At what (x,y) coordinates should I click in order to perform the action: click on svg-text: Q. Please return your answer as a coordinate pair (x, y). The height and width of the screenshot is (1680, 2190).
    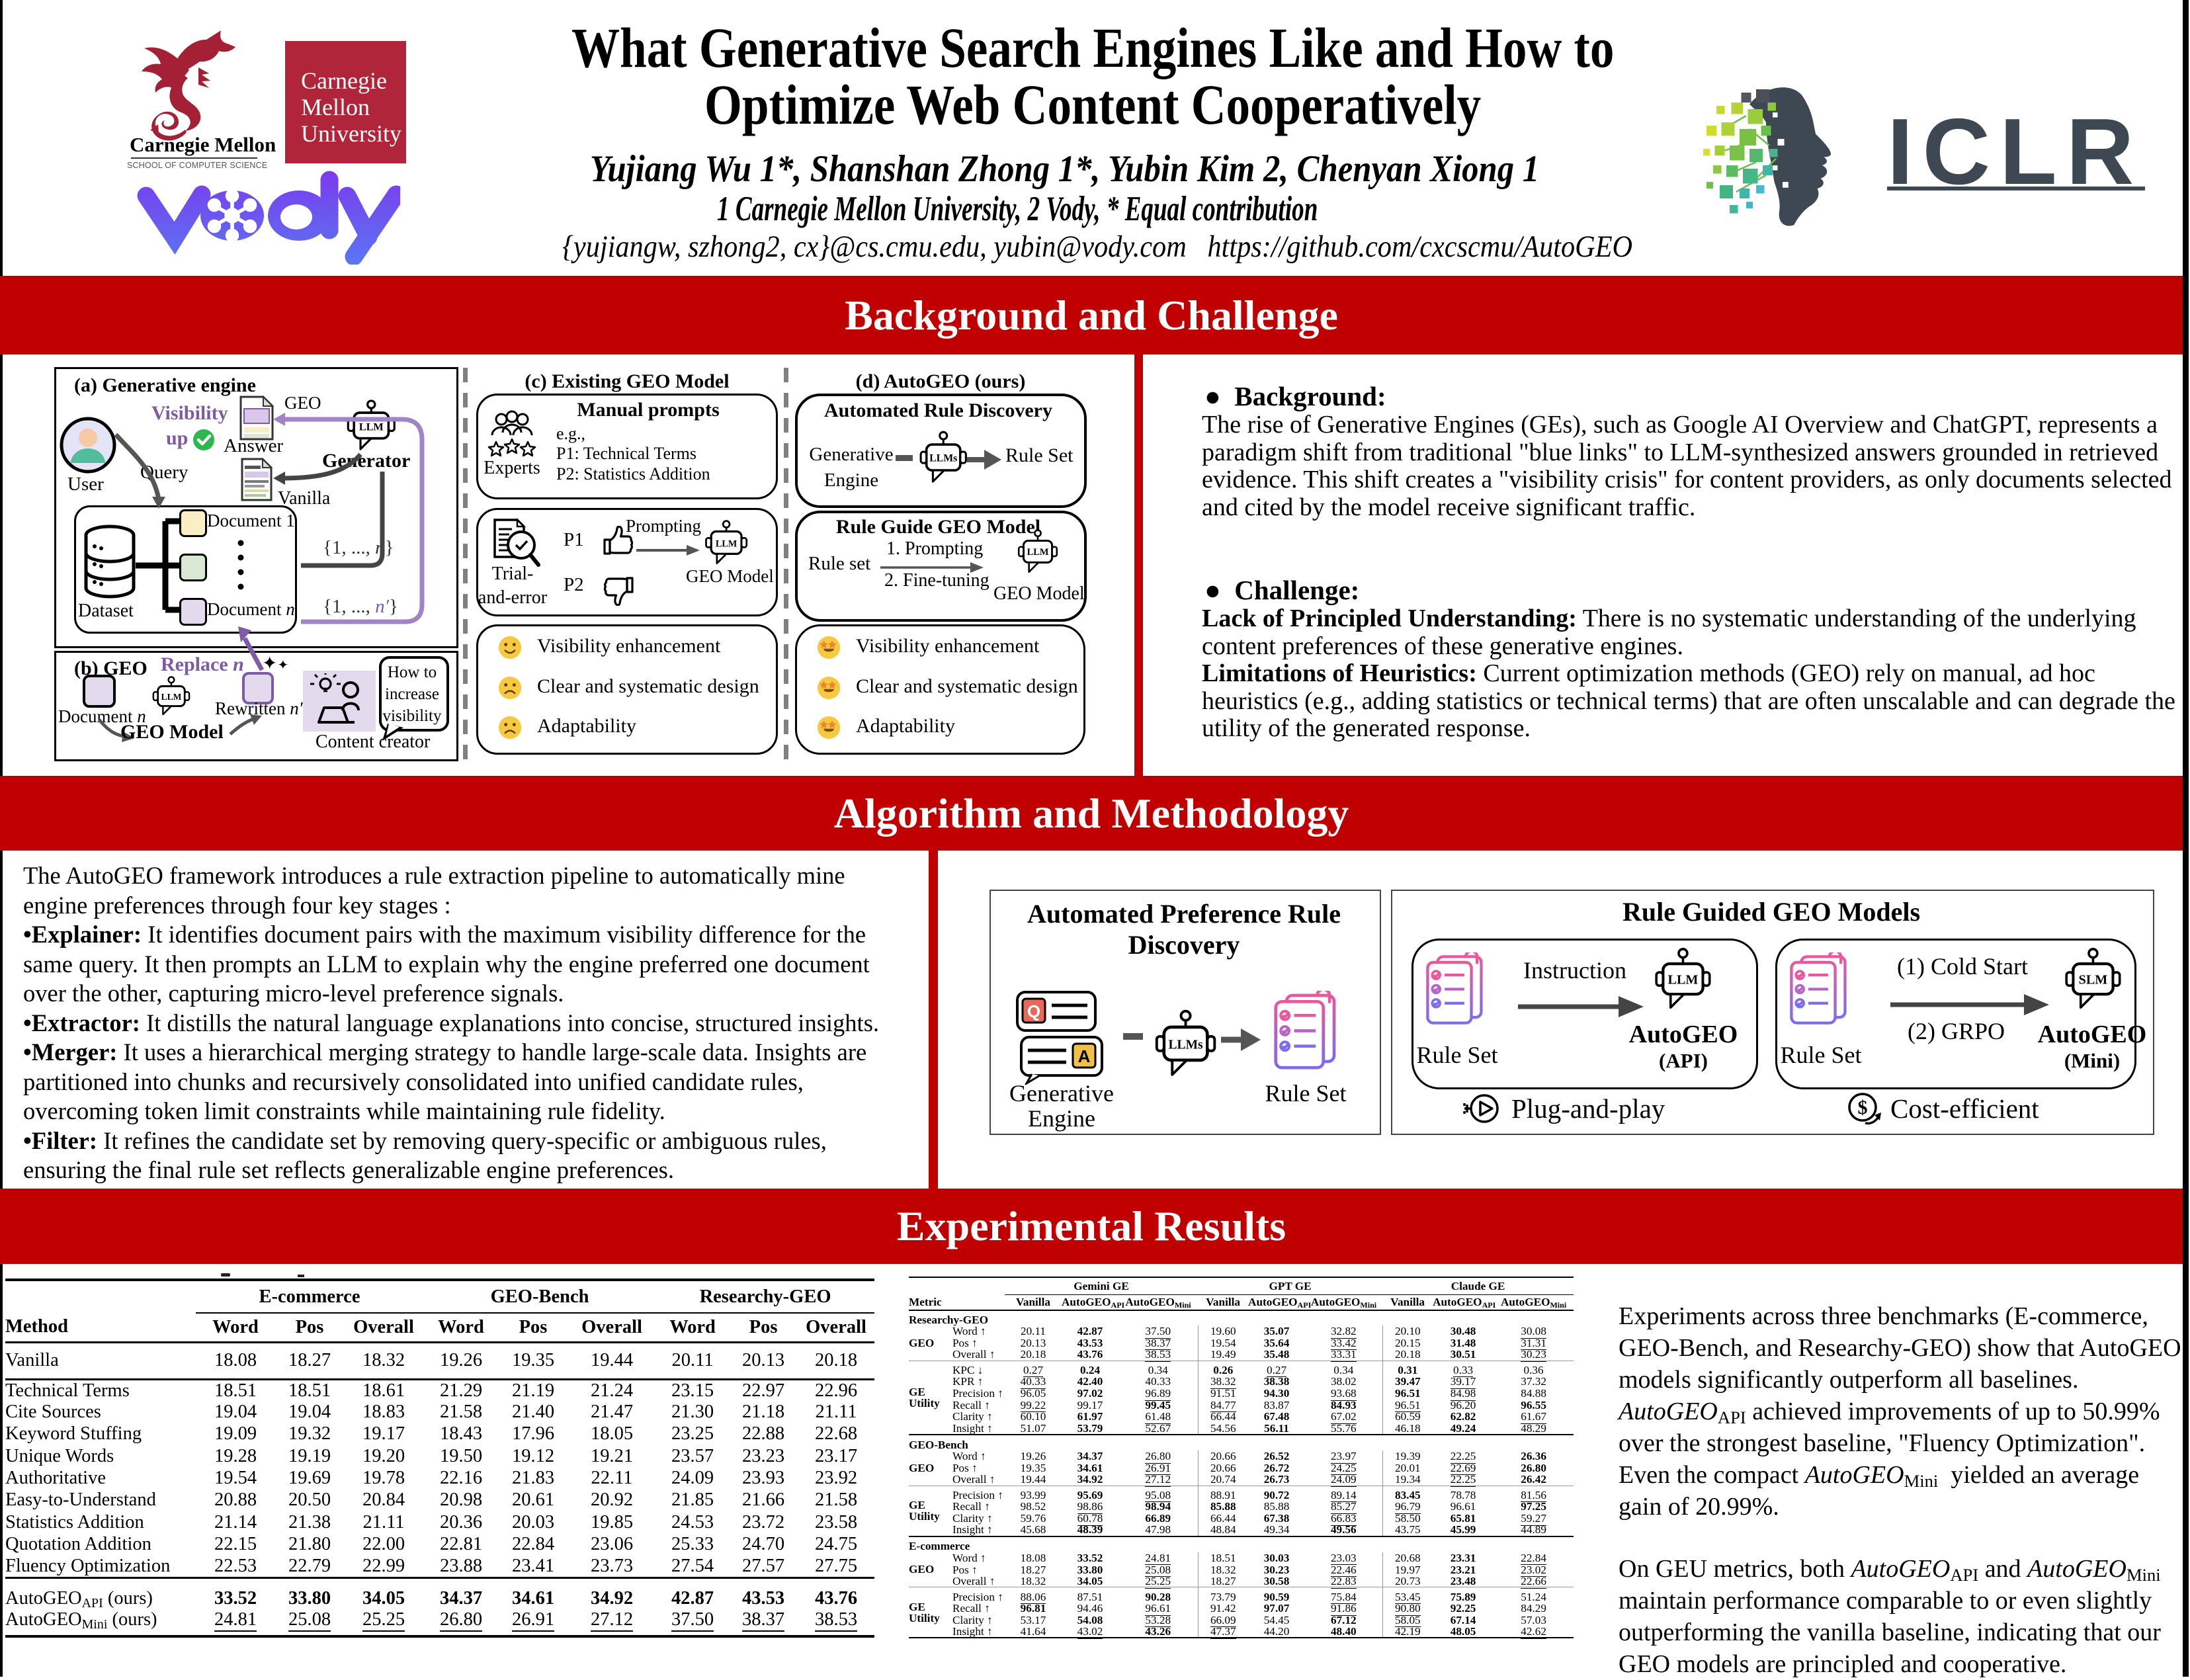
    Looking at the image, I should click on (1033, 1011).